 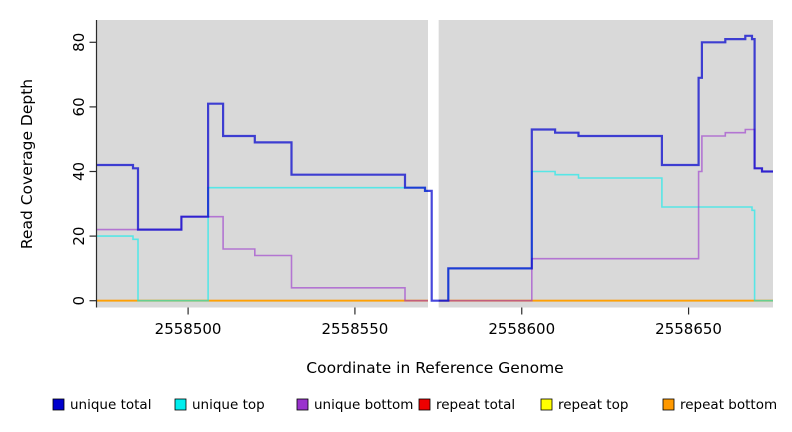 I want to click on x-tick-label: 2558650, so click(x=688, y=329).